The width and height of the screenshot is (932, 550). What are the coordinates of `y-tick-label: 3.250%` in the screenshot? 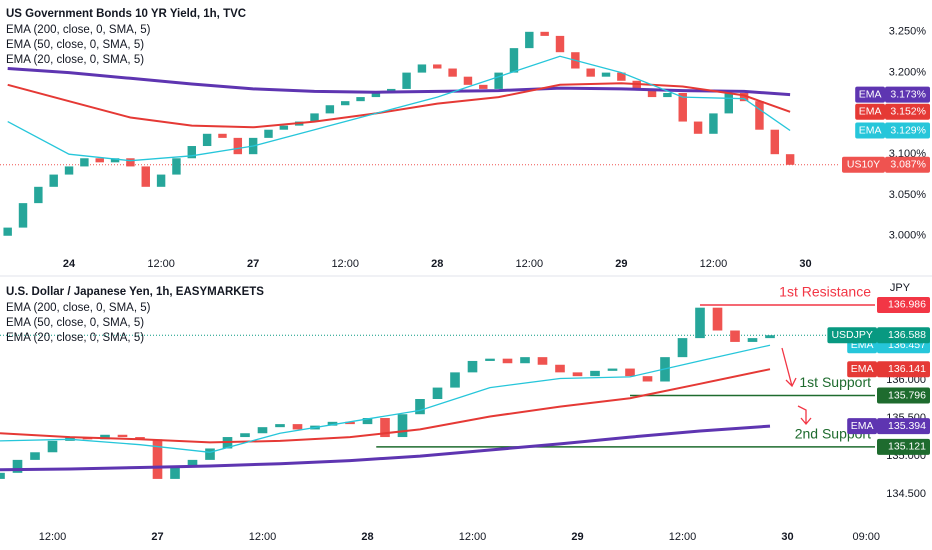 It's located at (908, 32).